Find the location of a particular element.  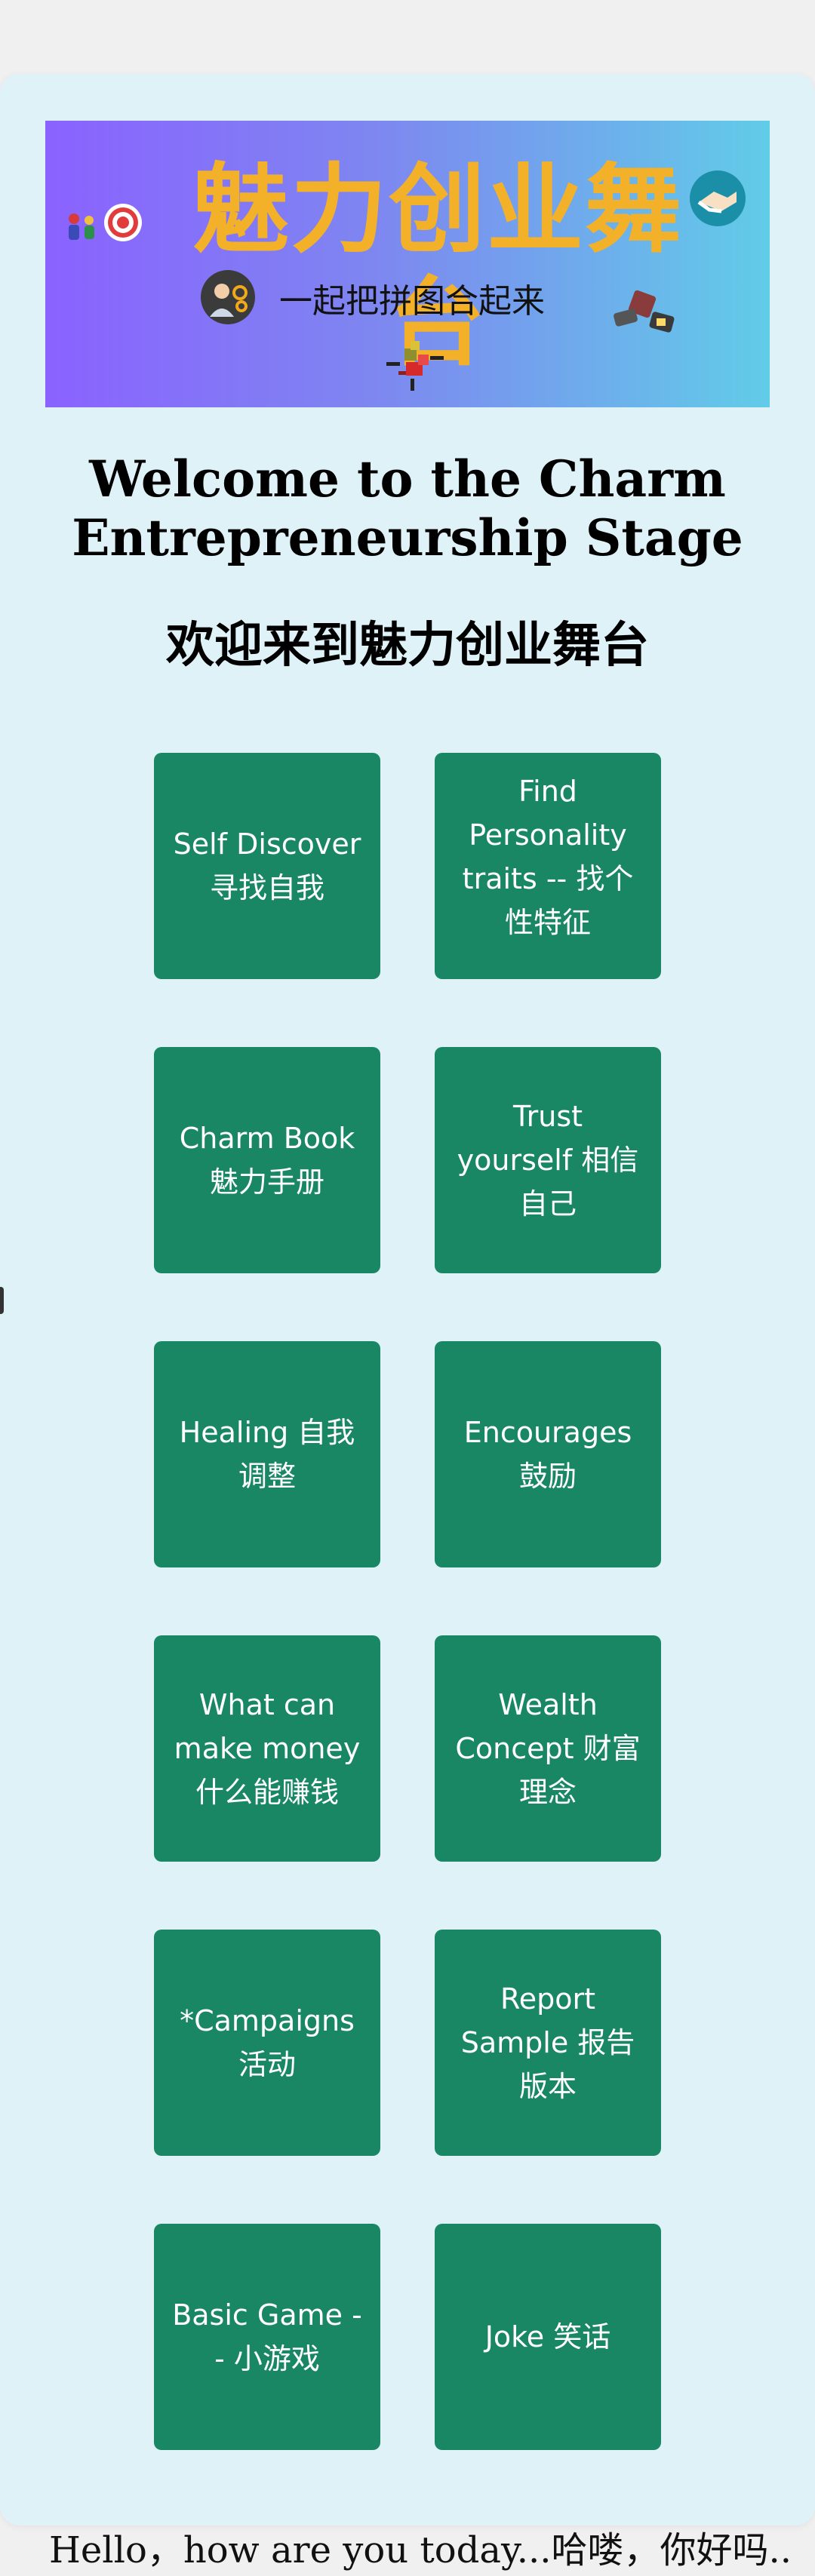

puzzle-hands-icon is located at coordinates (644, 311).